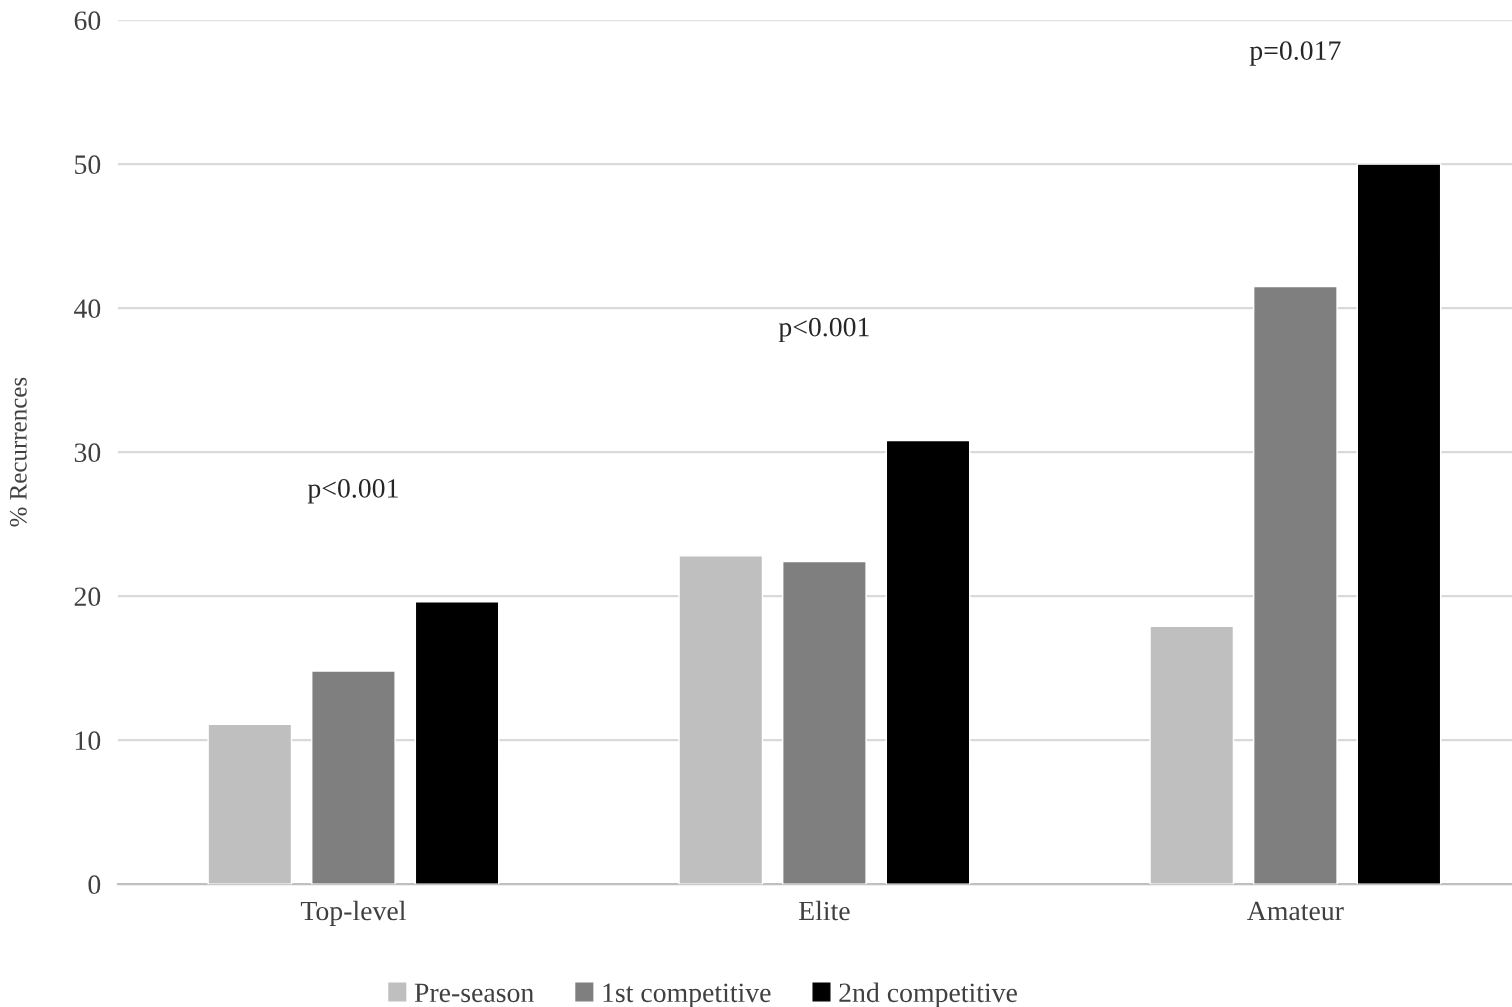 The height and width of the screenshot is (1007, 1512). I want to click on legend-label: 1st competitive, so click(687, 995).